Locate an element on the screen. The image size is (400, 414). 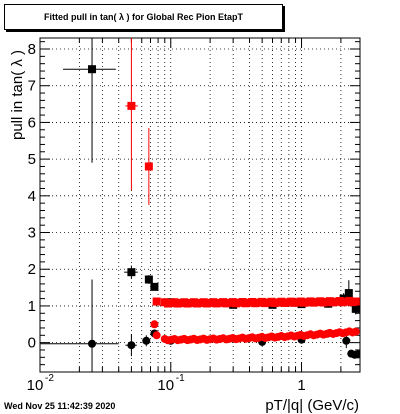
y-tick-label: 7 is located at coordinates (32, 86).